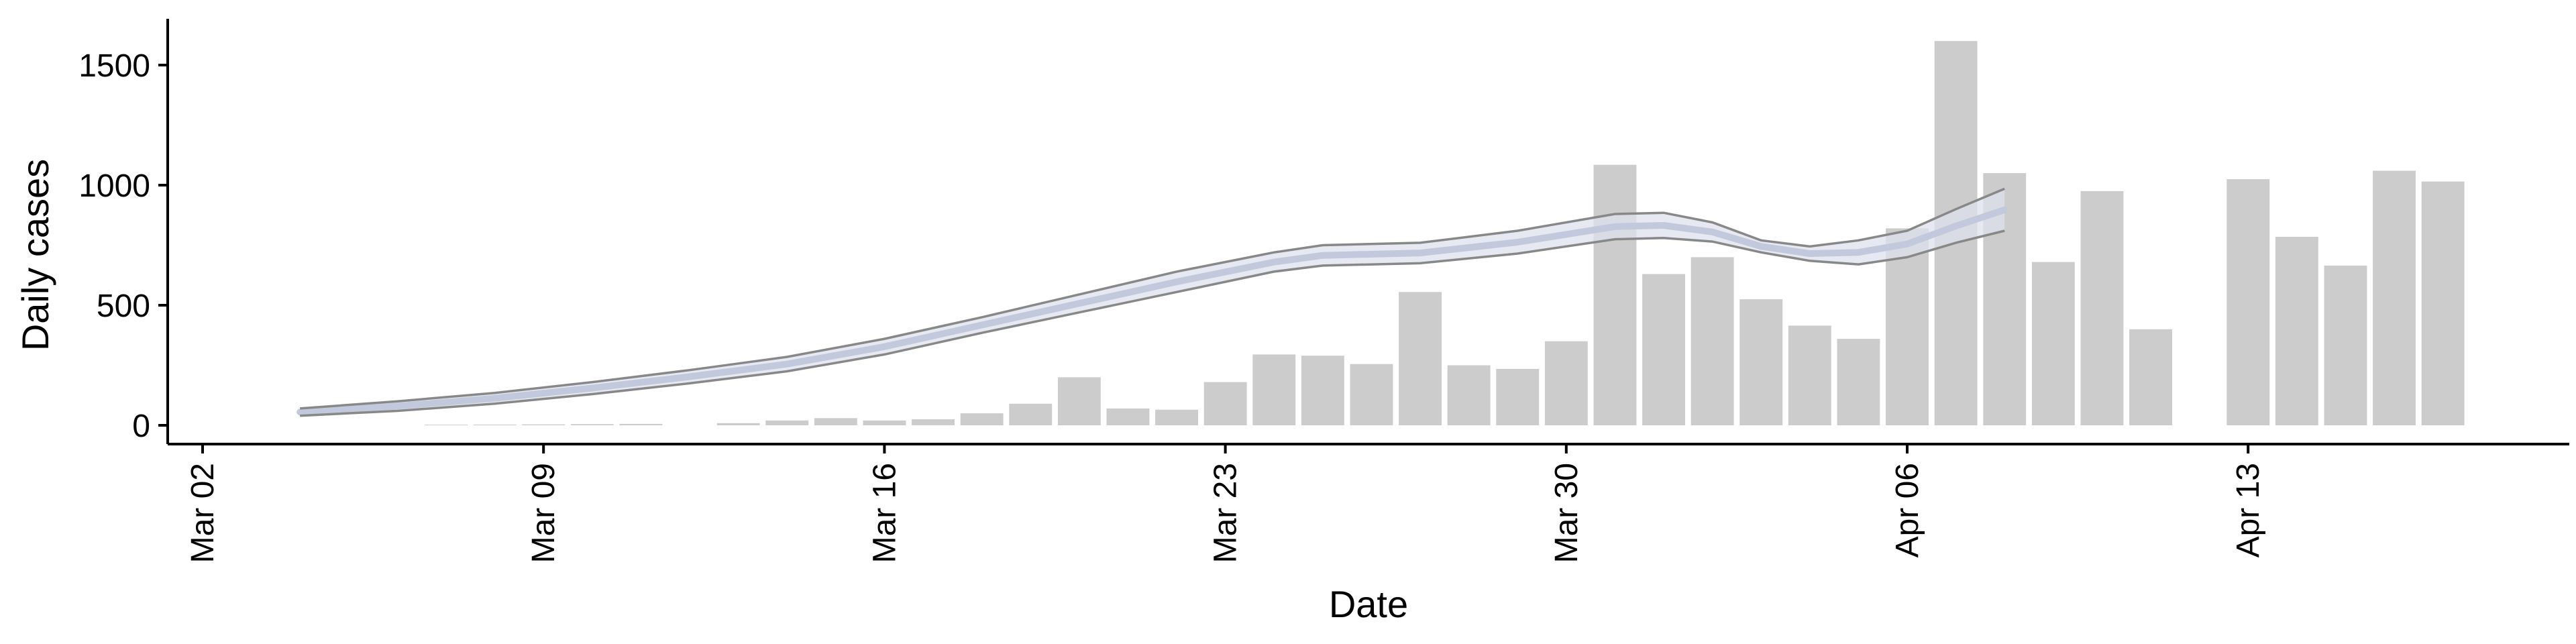  I want to click on x-tick-label: Mar 30, so click(1567, 513).